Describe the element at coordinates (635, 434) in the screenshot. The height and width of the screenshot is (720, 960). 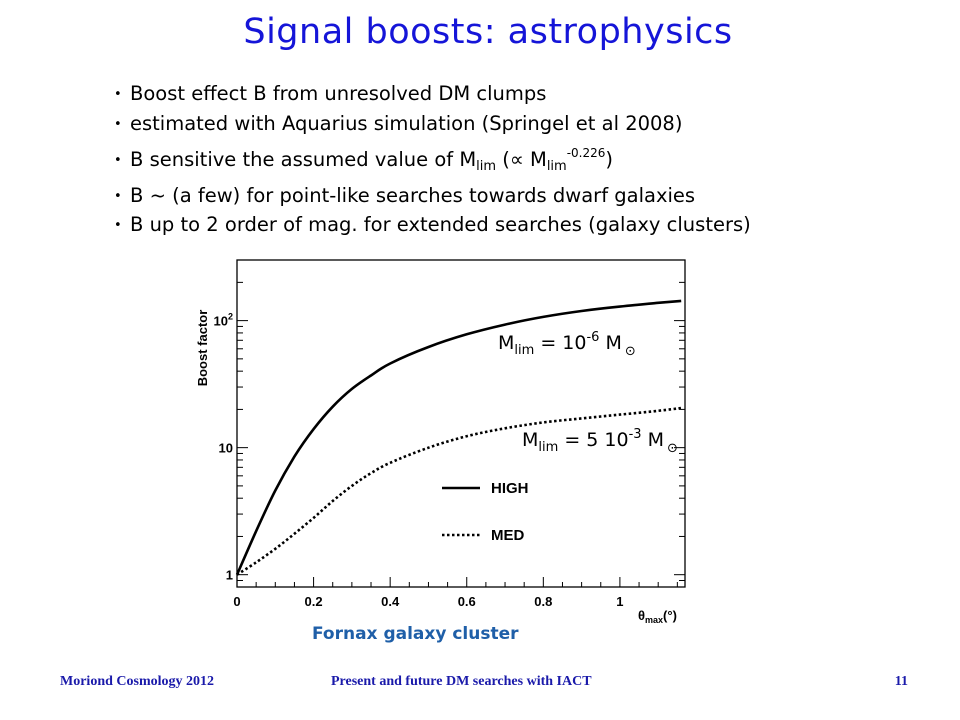
I see `annotation-med-sup: -3` at that location.